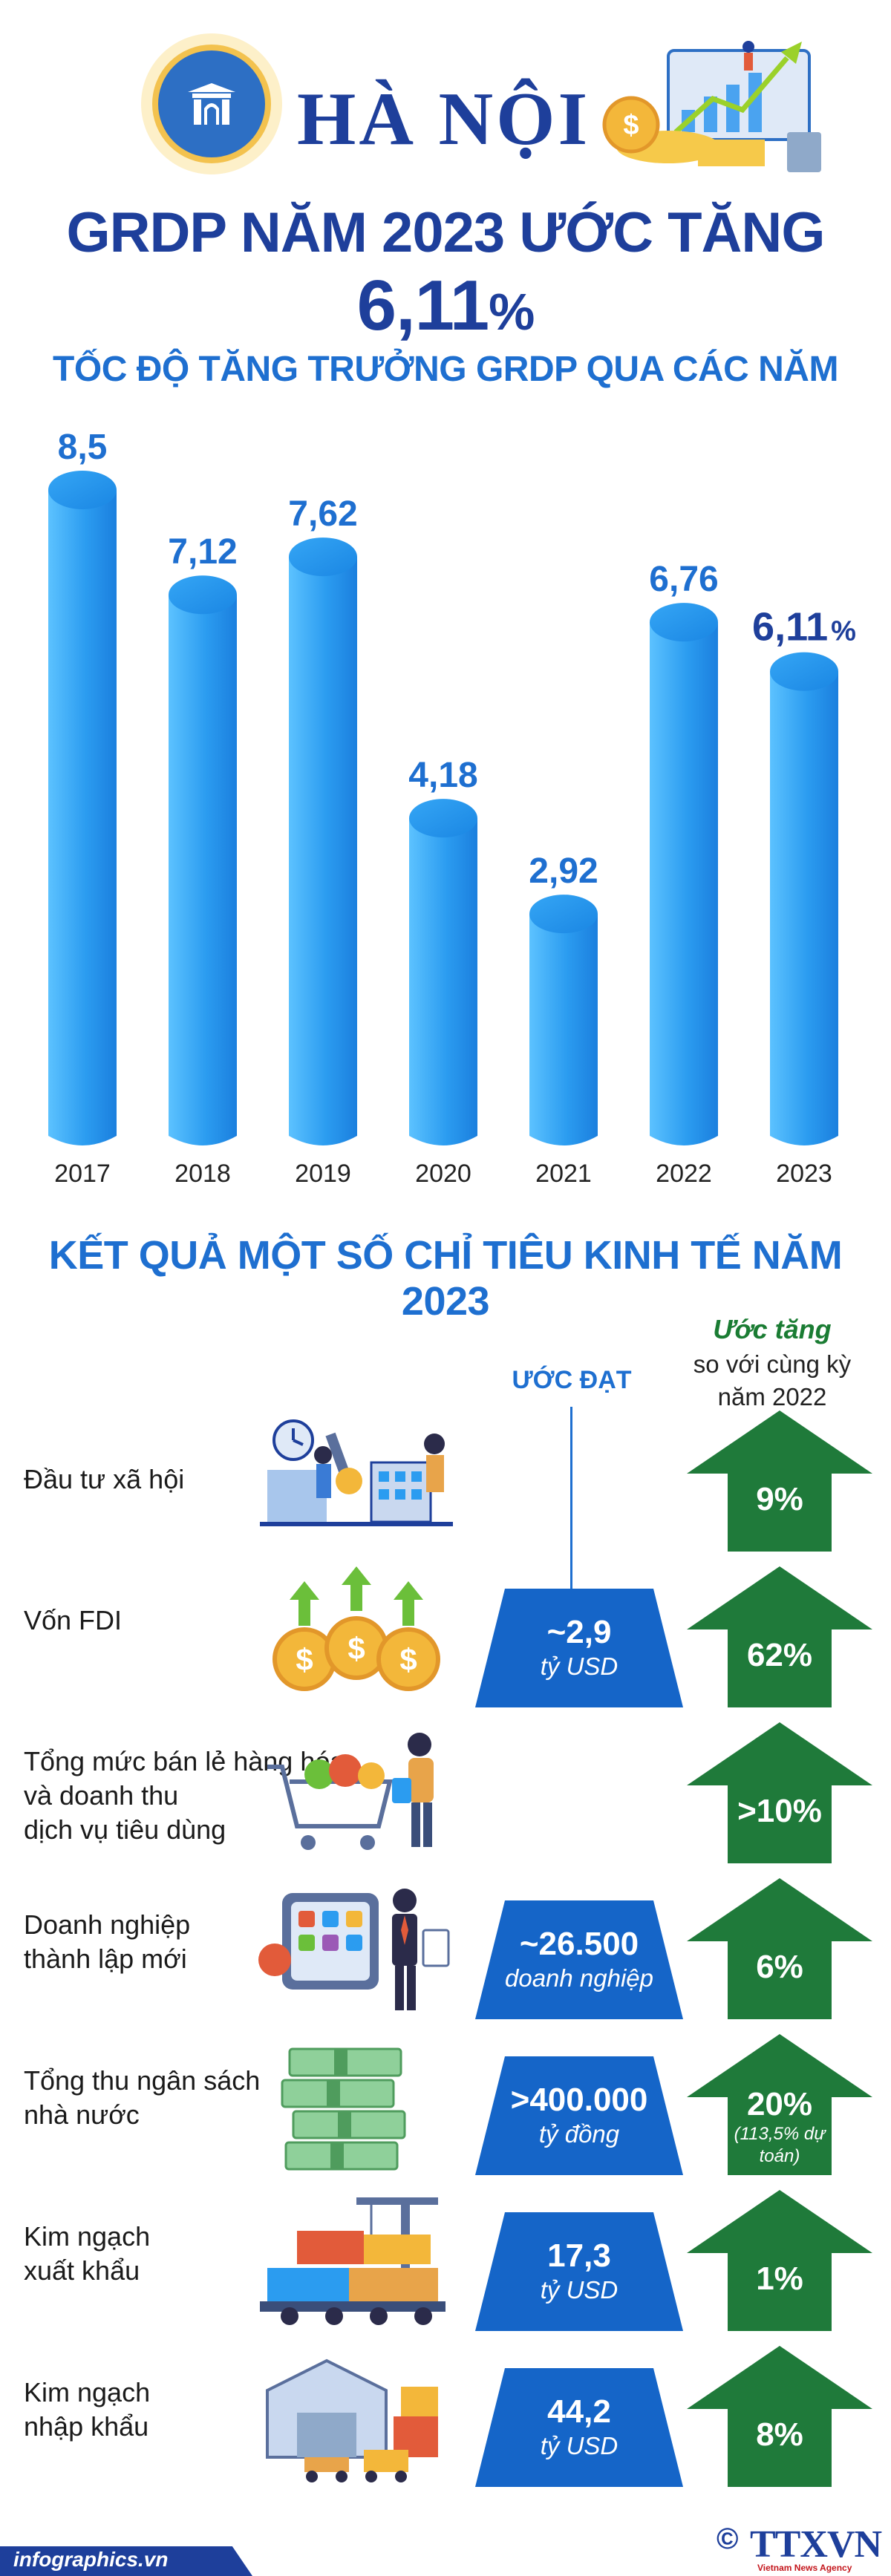 Image resolution: width=891 pixels, height=2576 pixels. What do you see at coordinates (805, 2568) in the screenshot?
I see `agency-subtitle: Vietnam News Agency` at bounding box center [805, 2568].